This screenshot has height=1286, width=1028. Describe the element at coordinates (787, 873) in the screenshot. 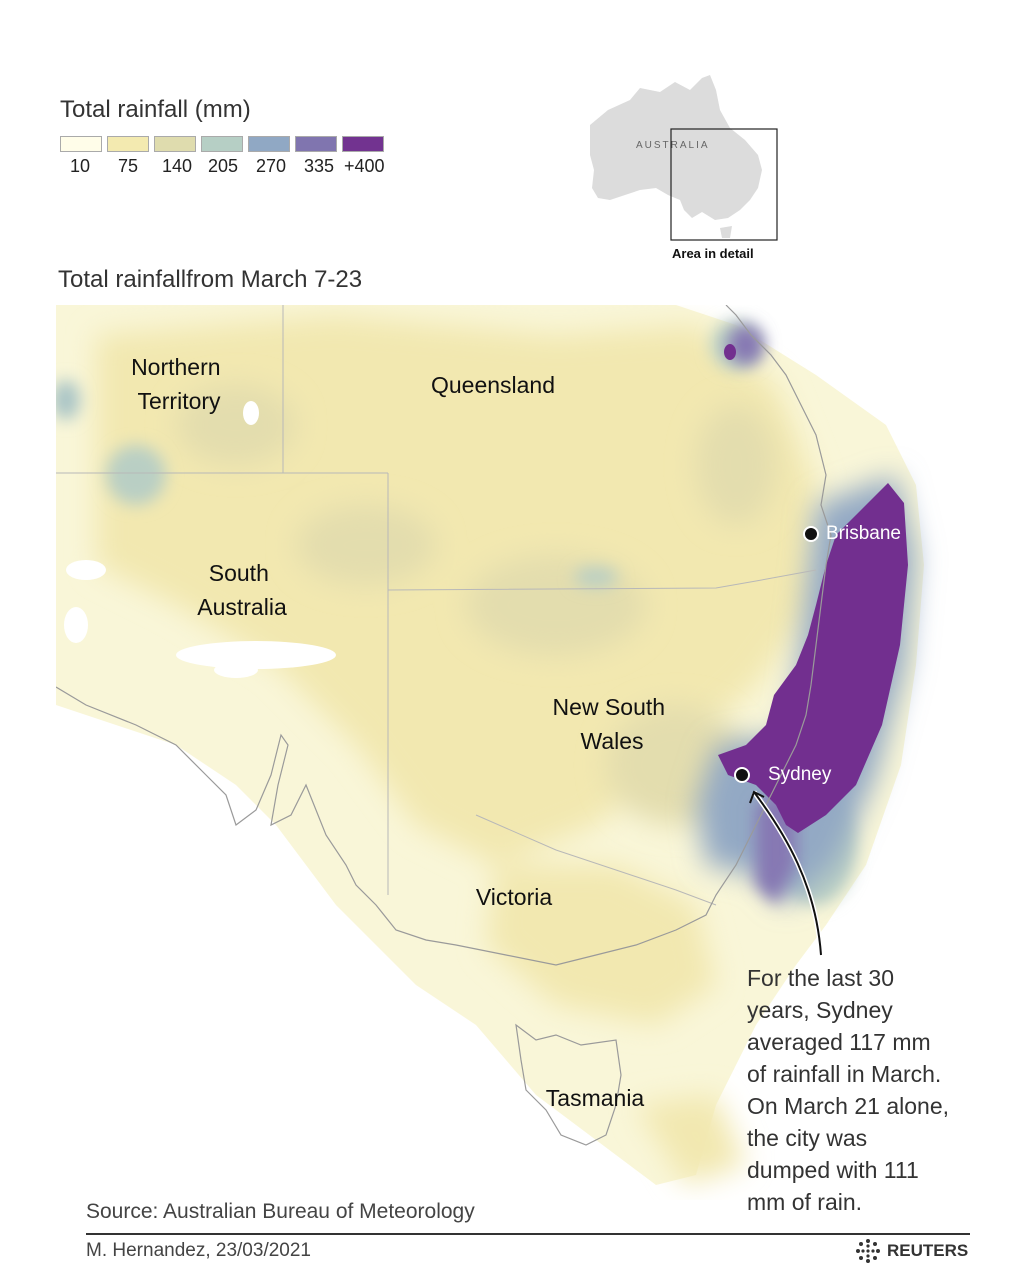

I see `annotation-arrow-line` at that location.